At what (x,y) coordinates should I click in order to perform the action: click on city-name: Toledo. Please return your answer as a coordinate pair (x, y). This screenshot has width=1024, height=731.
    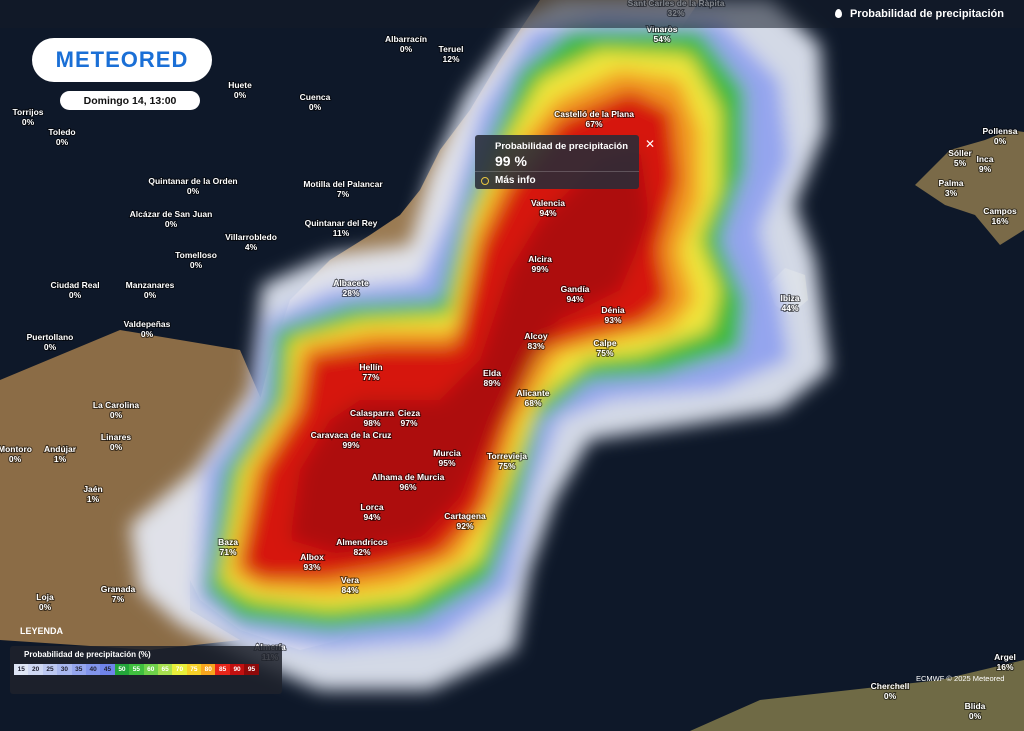
    Looking at the image, I should click on (61, 132).